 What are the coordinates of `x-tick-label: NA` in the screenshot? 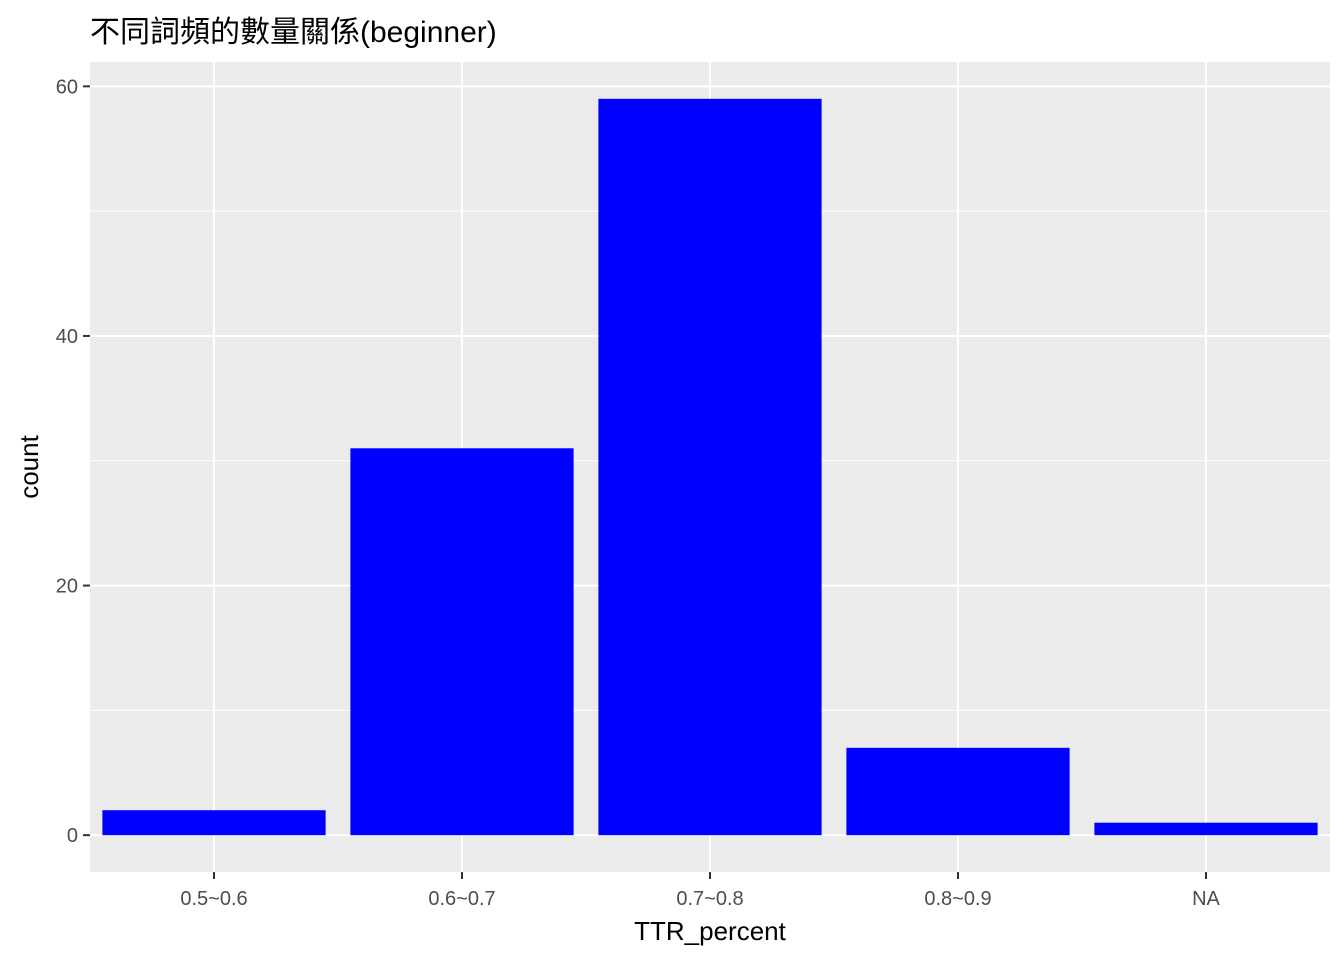 It's located at (1206, 899).